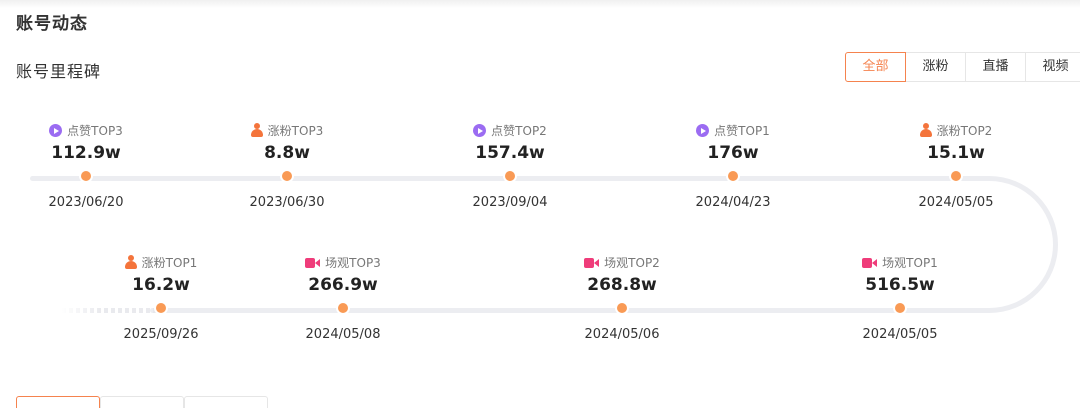  What do you see at coordinates (994, 244) in the screenshot?
I see `timeline-curve` at bounding box center [994, 244].